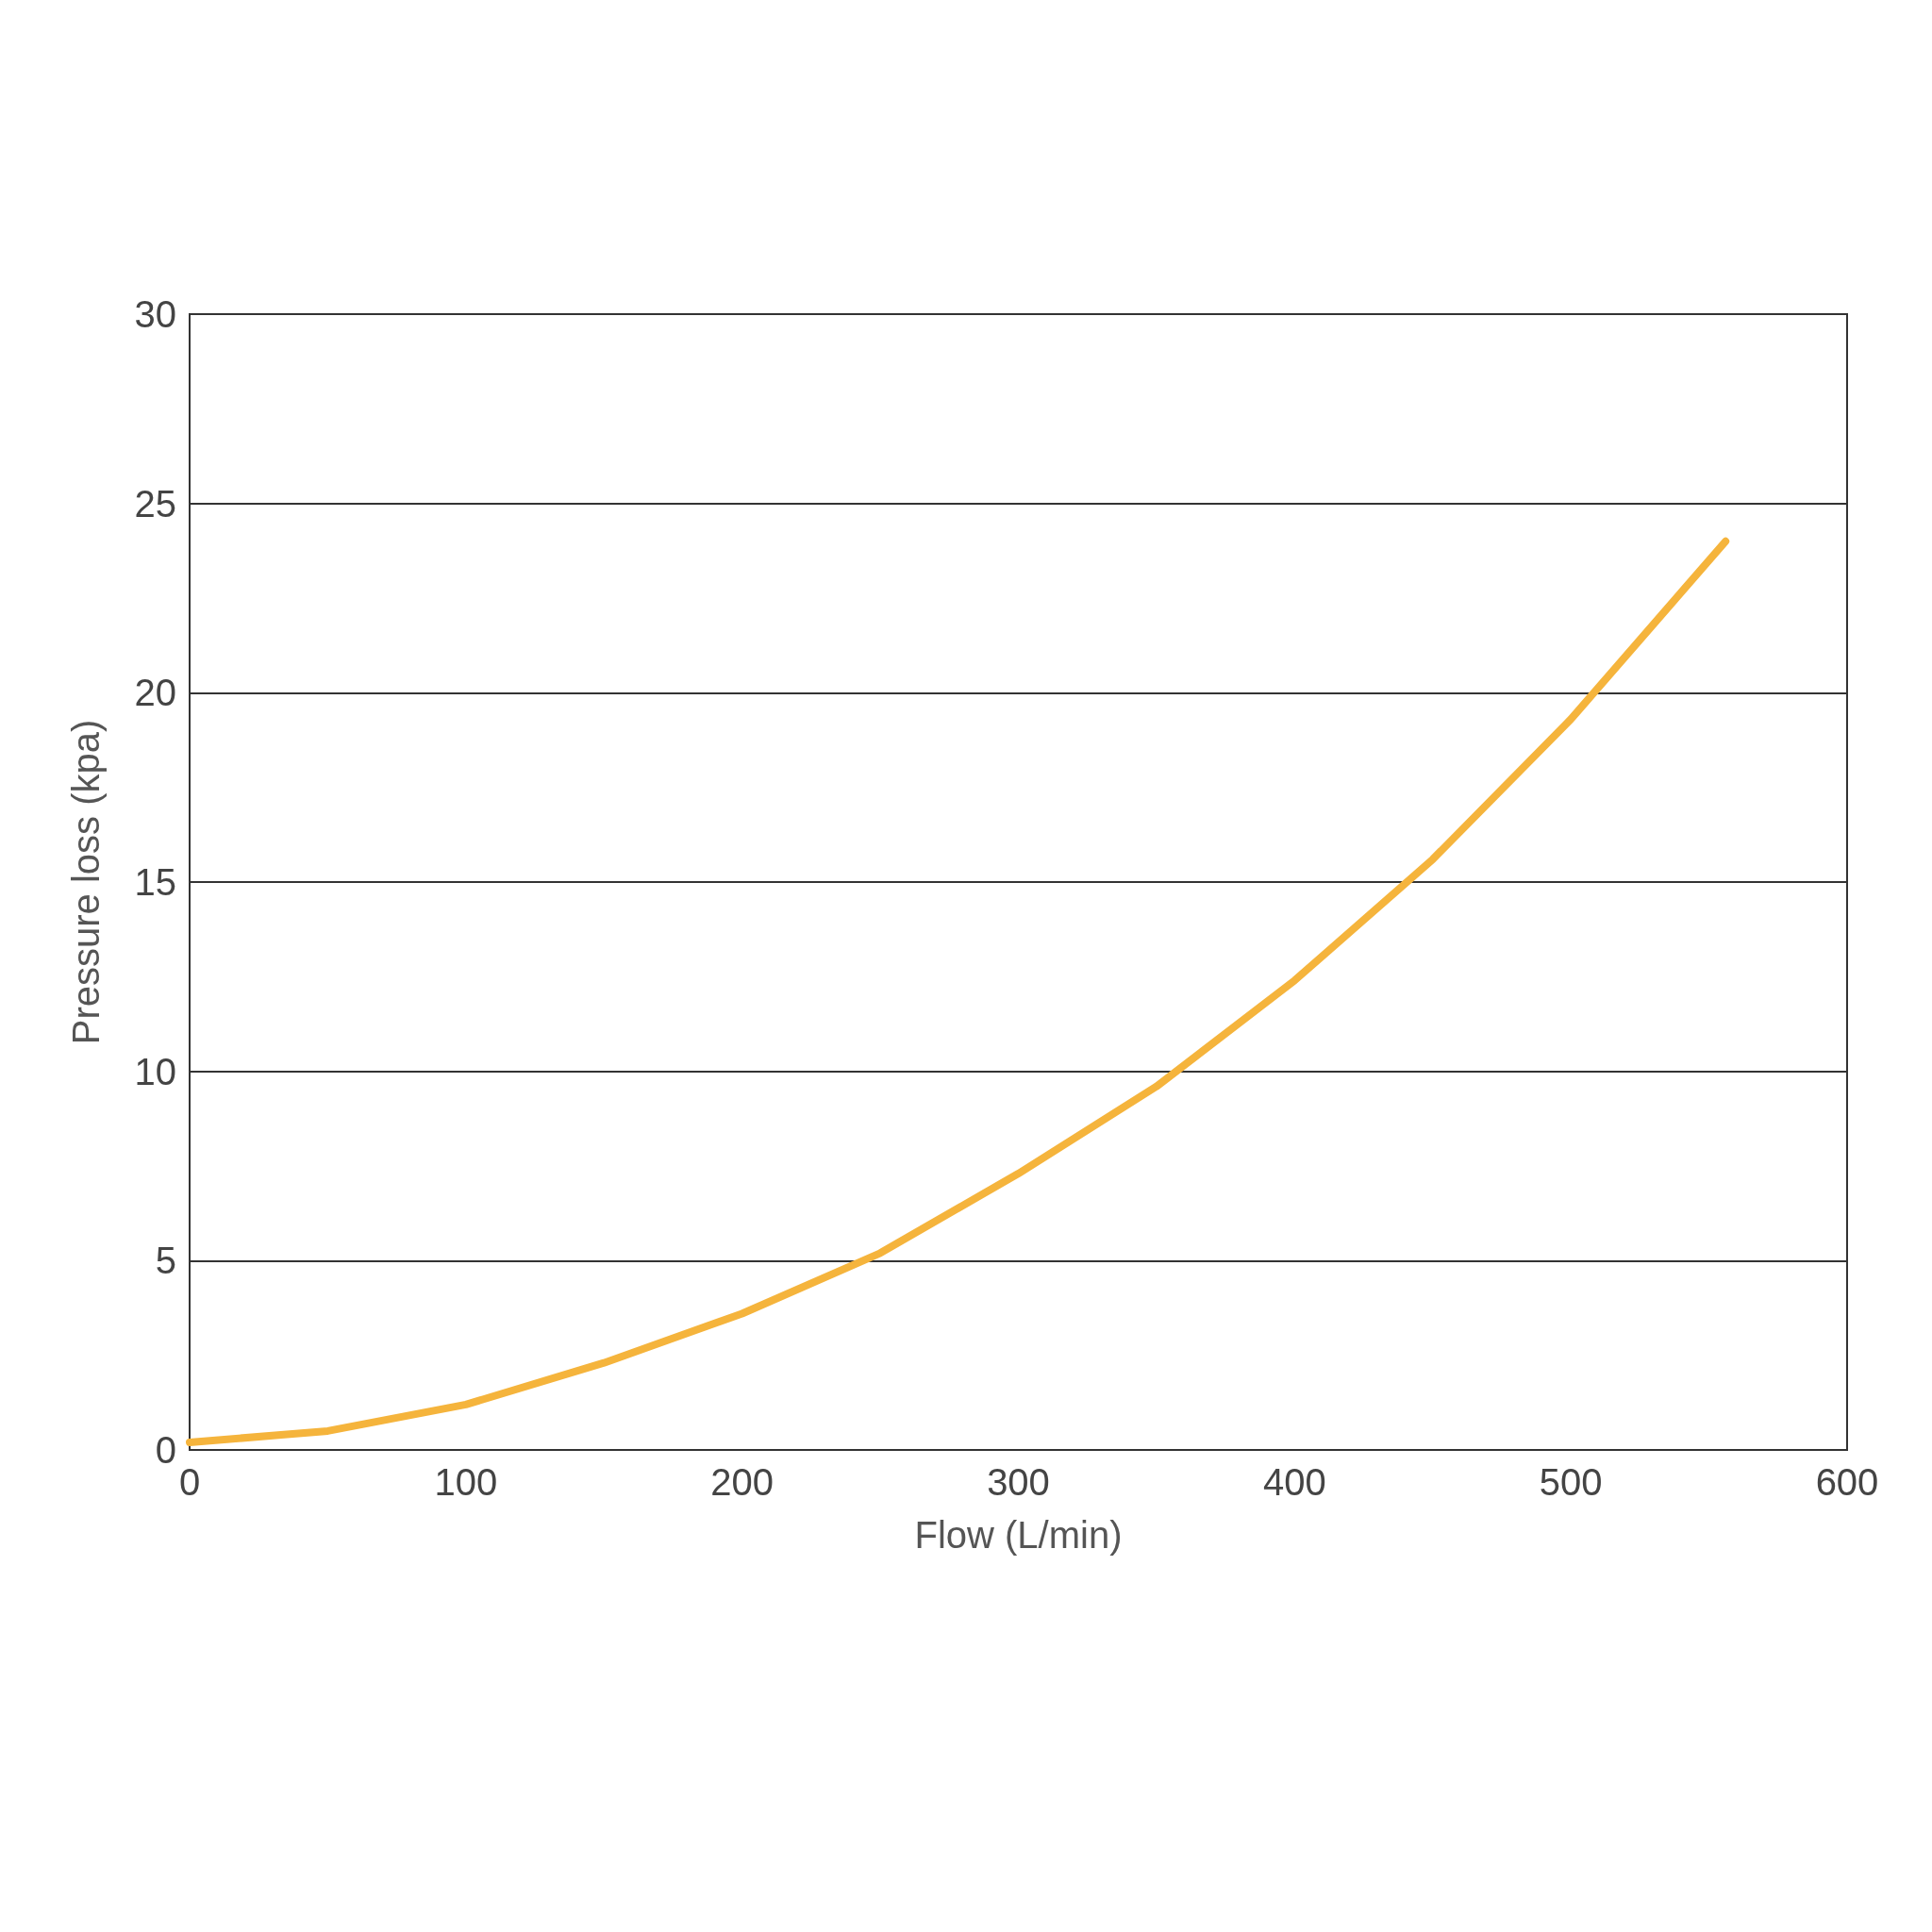 Image resolution: width=1932 pixels, height=1932 pixels. Describe the element at coordinates (155, 693) in the screenshot. I see `y-tick-label: 20` at that location.